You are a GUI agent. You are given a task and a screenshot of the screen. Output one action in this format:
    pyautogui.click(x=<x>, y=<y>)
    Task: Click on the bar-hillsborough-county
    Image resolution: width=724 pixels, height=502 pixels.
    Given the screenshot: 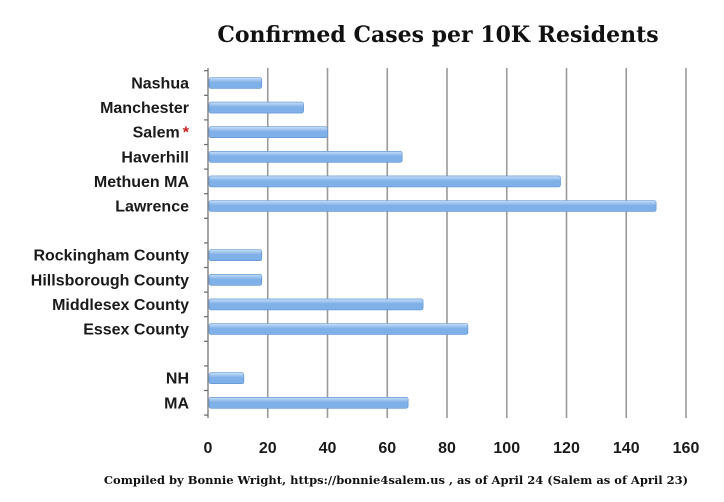 What is the action you would take?
    pyautogui.click(x=235, y=279)
    